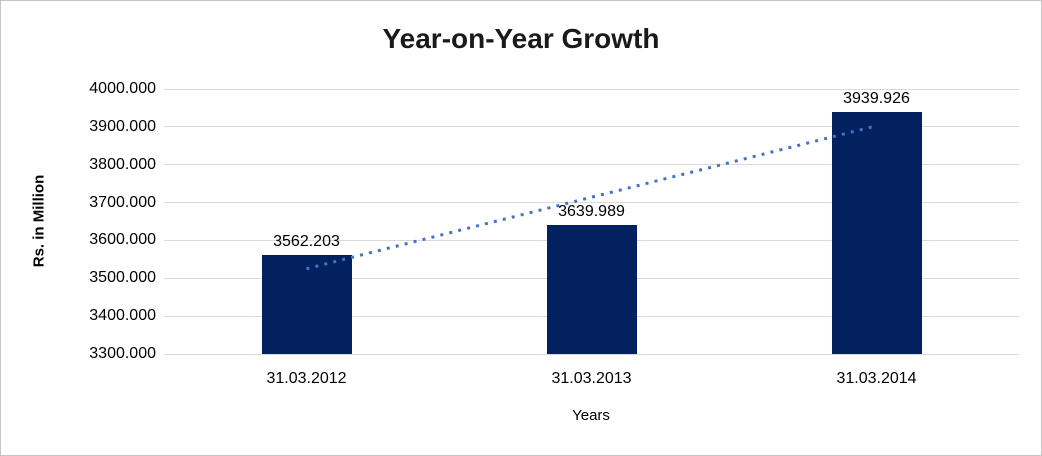 This screenshot has height=456, width=1042. What do you see at coordinates (591, 212) in the screenshot?
I see `bar-data-label: 3639.989` at bounding box center [591, 212].